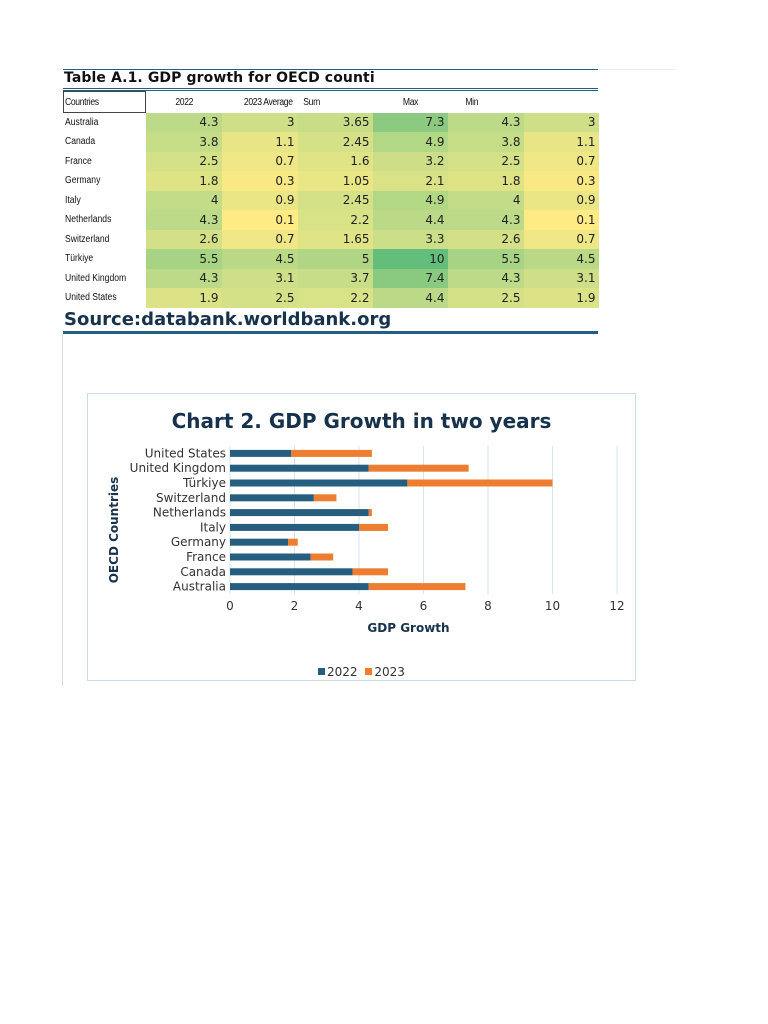 This screenshot has height=1024, width=768. Describe the element at coordinates (331, 181) in the screenshot. I see `table-row: Germany 1.8 0.3 1.05 2.1 1.8 0.3` at that location.